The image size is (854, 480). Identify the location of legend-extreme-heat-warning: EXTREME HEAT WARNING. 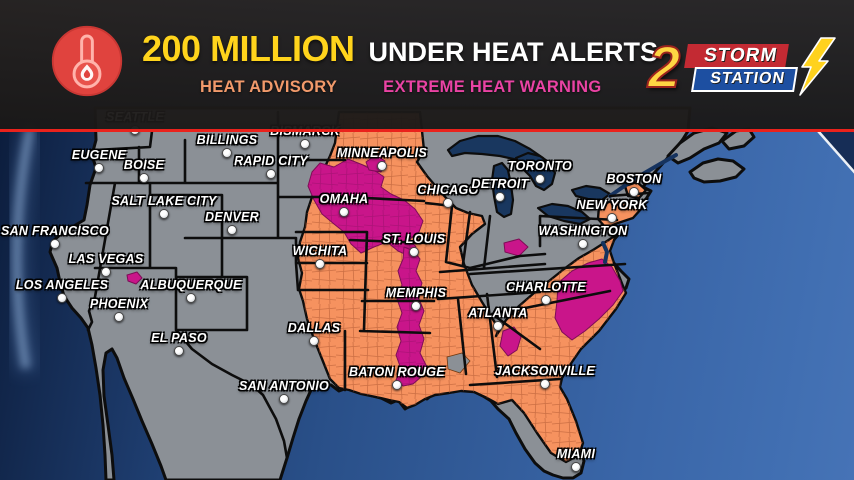
(492, 87).